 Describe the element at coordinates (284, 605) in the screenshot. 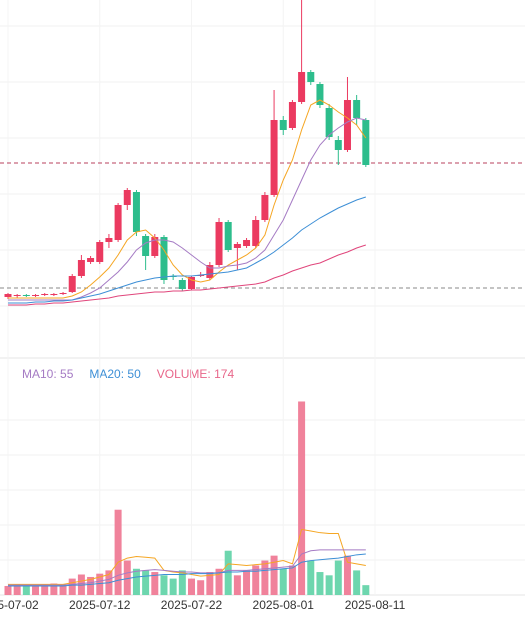

I see `x-tick-label: 2025-08-01` at that location.